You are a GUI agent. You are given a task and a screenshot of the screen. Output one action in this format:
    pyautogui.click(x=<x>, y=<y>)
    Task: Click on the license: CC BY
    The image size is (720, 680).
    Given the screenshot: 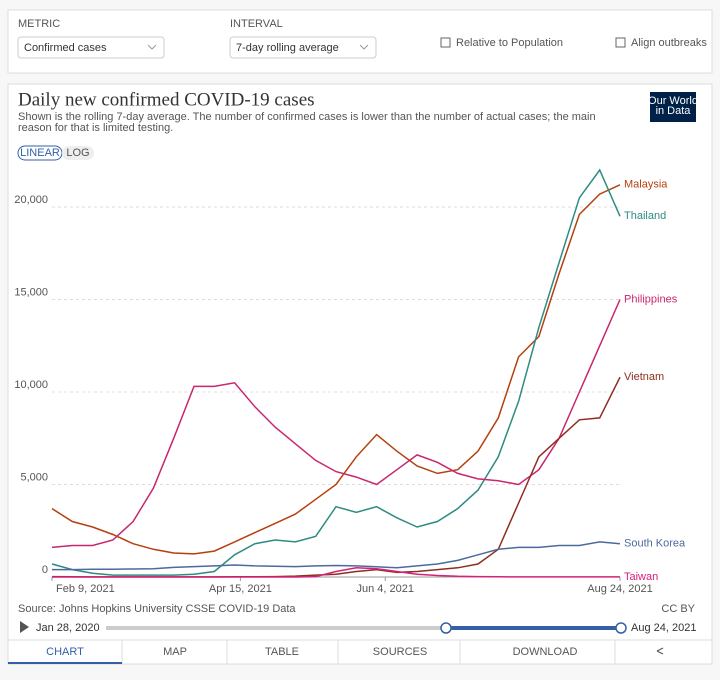 What is the action you would take?
    pyautogui.click(x=678, y=609)
    